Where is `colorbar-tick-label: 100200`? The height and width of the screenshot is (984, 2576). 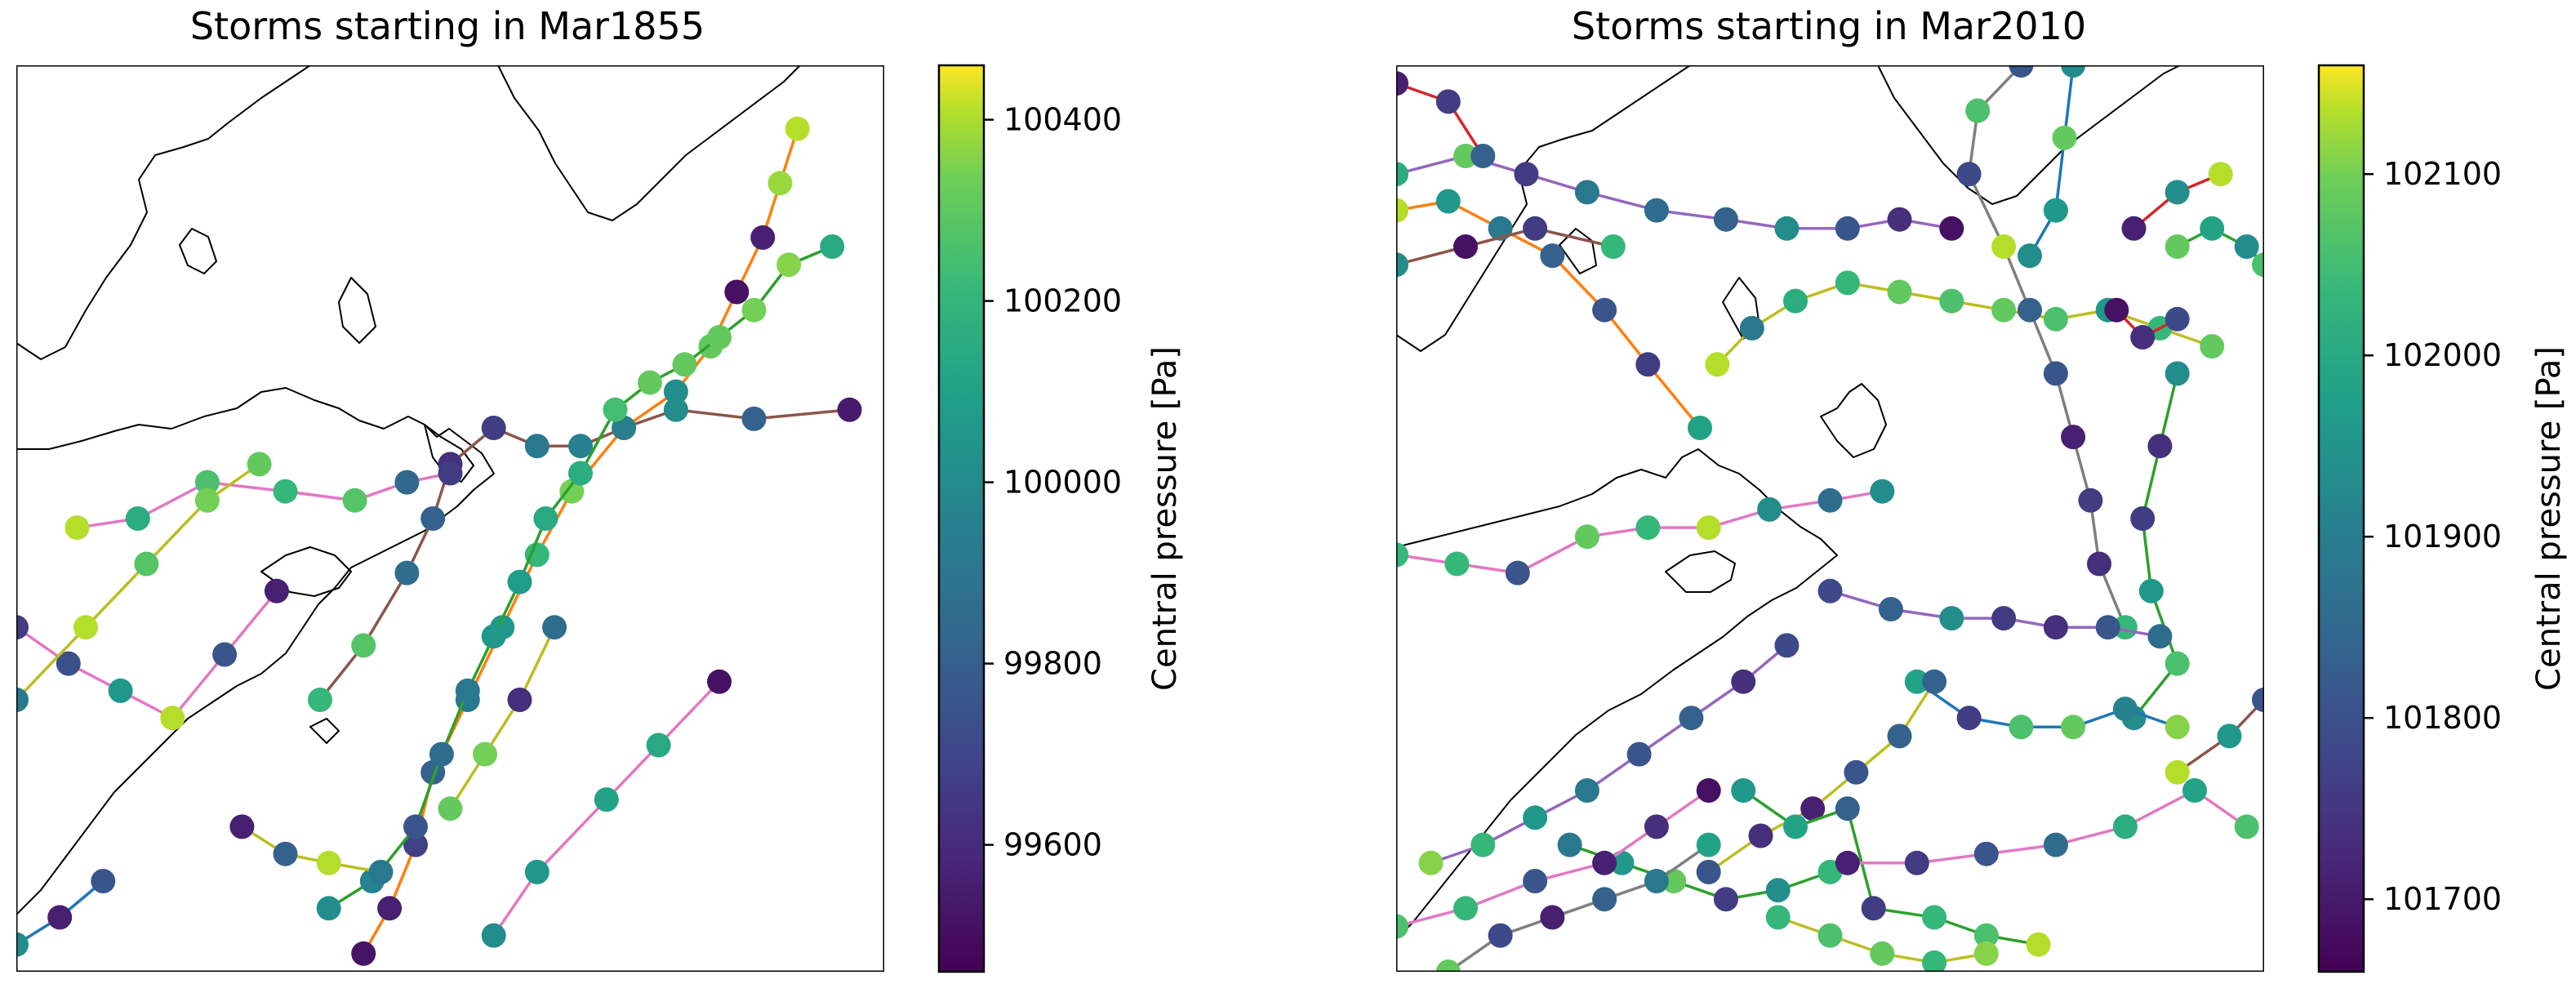 colorbar-tick-label: 100200 is located at coordinates (1062, 301).